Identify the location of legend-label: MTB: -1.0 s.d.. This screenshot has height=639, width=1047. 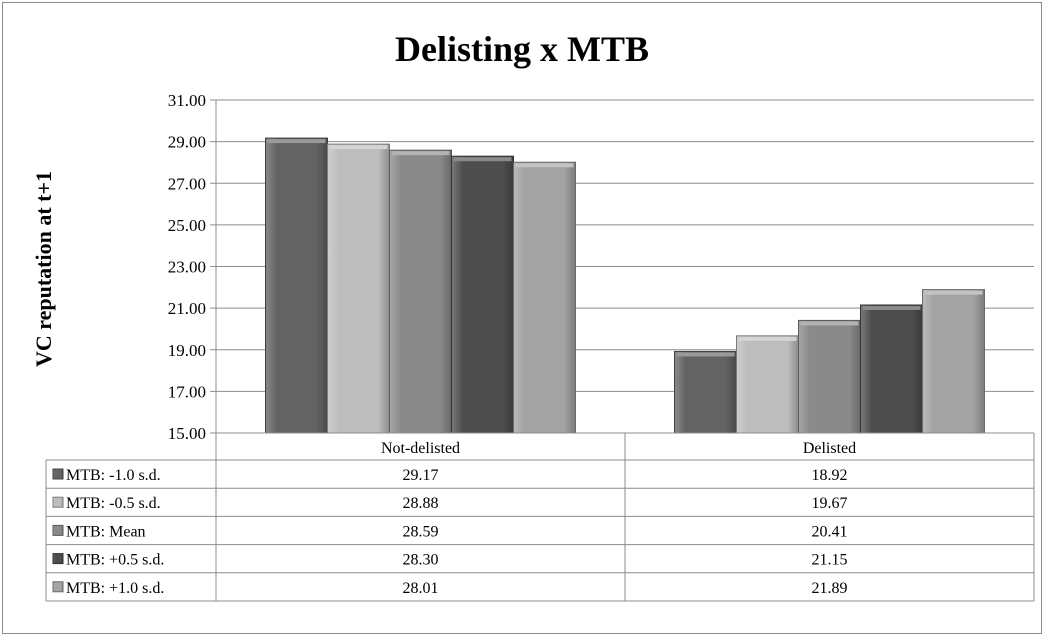
(113, 475).